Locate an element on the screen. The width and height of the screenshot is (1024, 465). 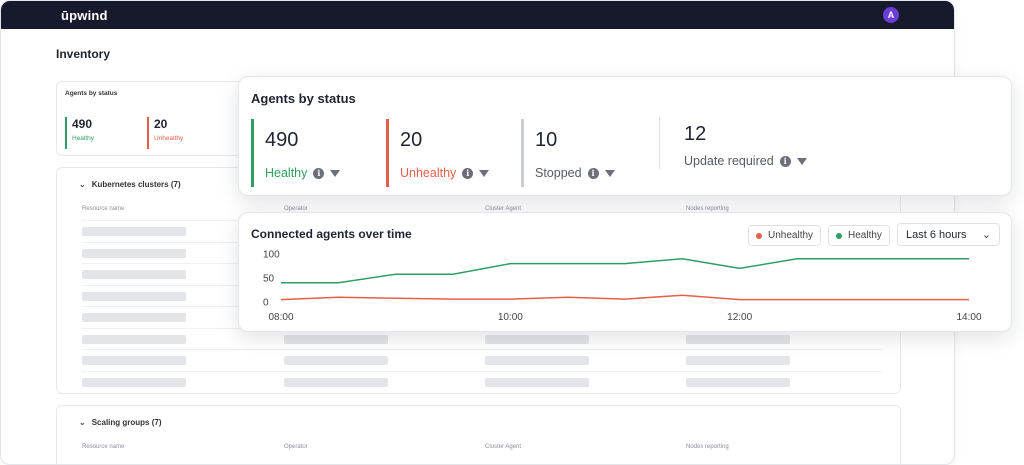
background-stat-healthy: 490 Healthy is located at coordinates (79, 133).